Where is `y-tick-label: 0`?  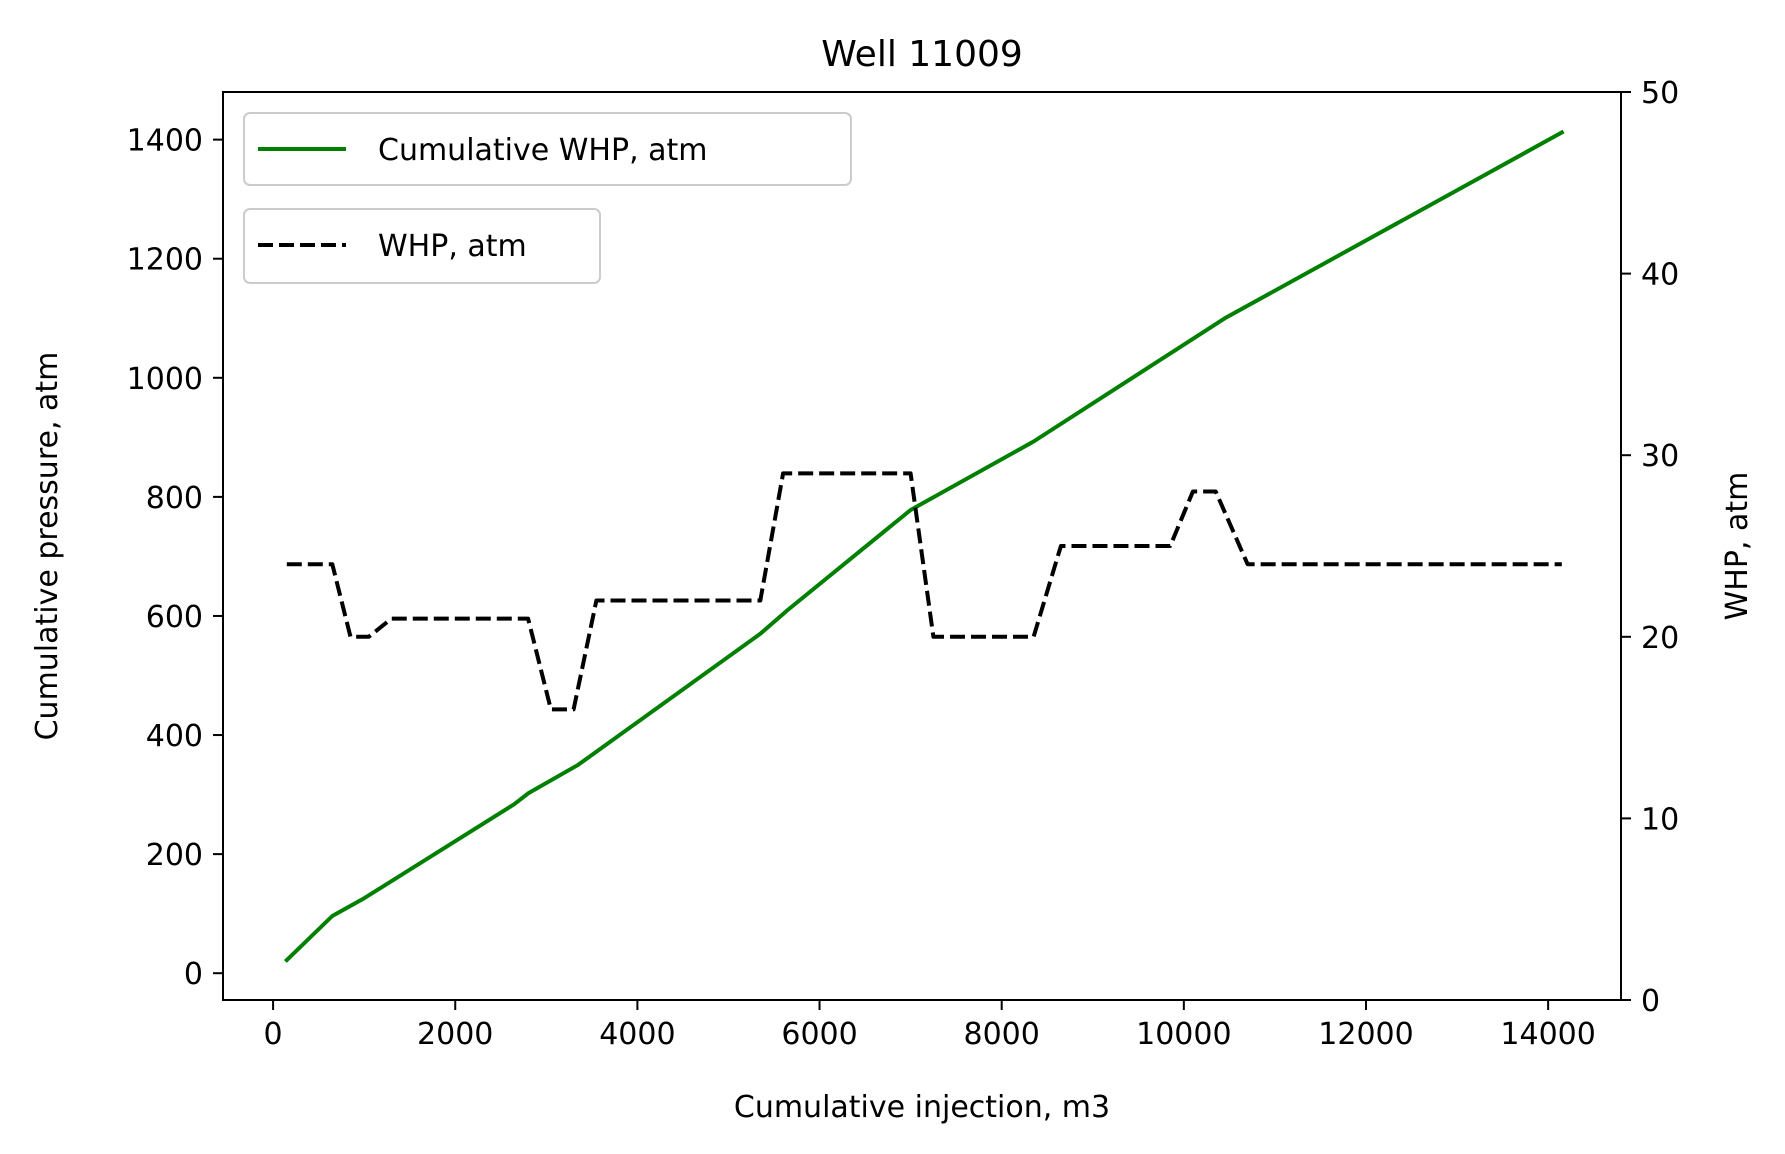 y-tick-label: 0 is located at coordinates (193, 974).